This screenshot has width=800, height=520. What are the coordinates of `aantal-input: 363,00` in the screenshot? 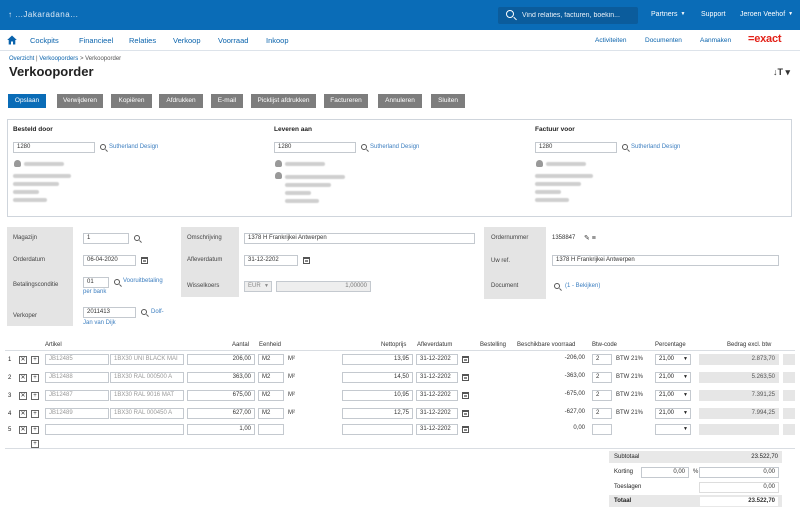 It's located at (221, 377).